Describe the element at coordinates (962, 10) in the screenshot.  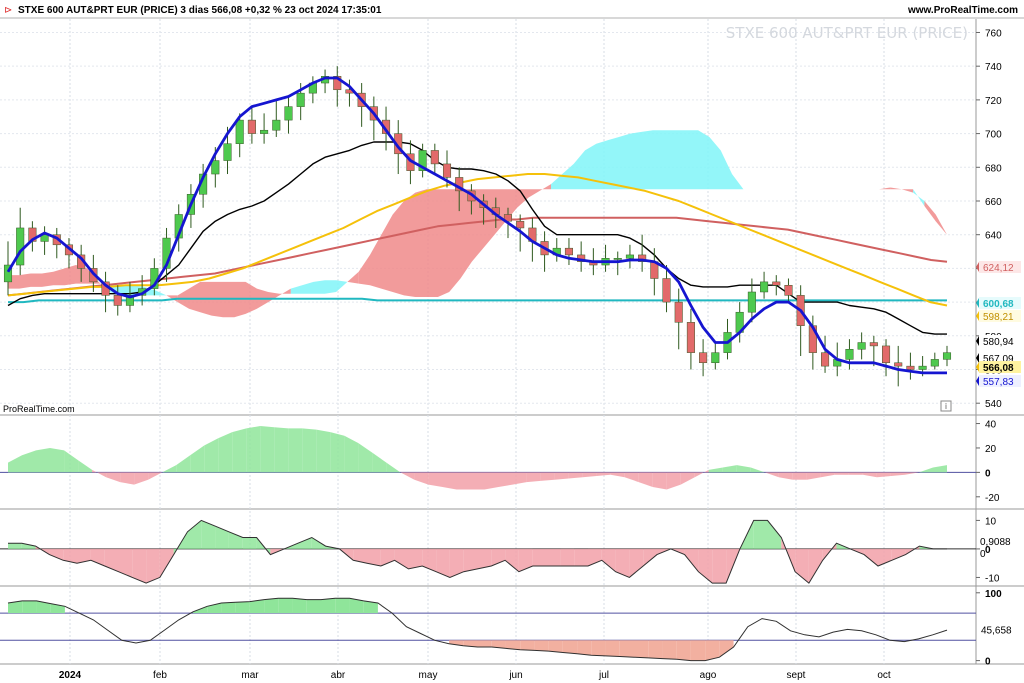
I see `site-link: www.ProRealTime.com` at that location.